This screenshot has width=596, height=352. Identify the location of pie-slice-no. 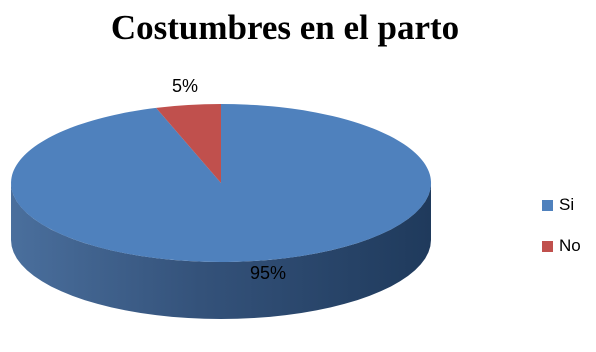
(188, 143).